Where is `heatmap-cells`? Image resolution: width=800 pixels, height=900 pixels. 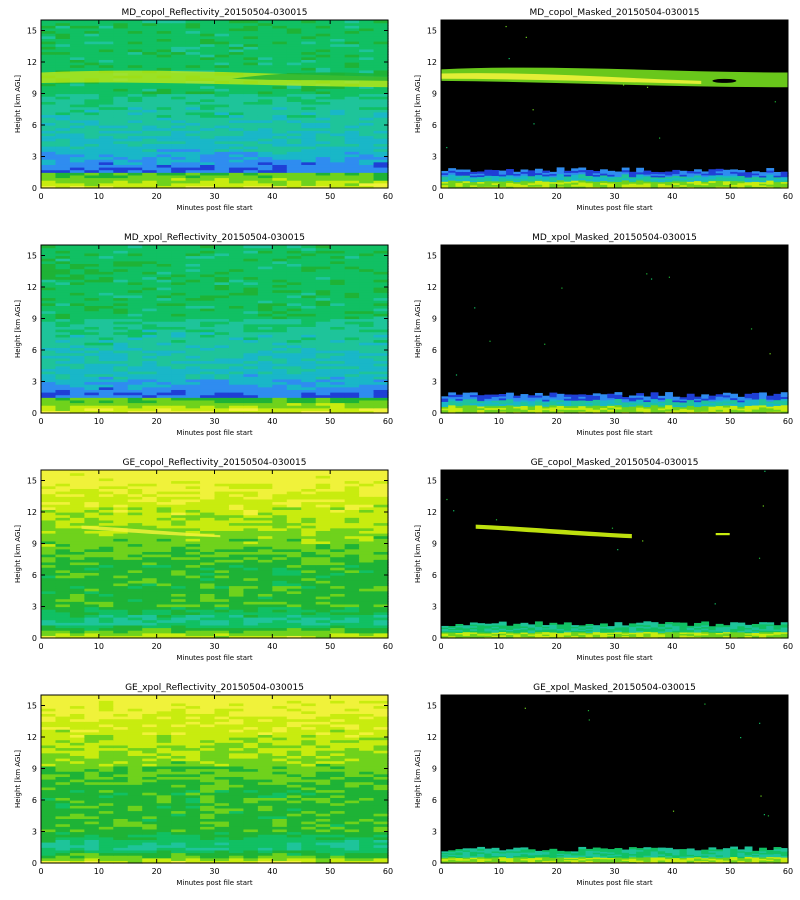
heatmap-cells is located at coordinates (215, 554).